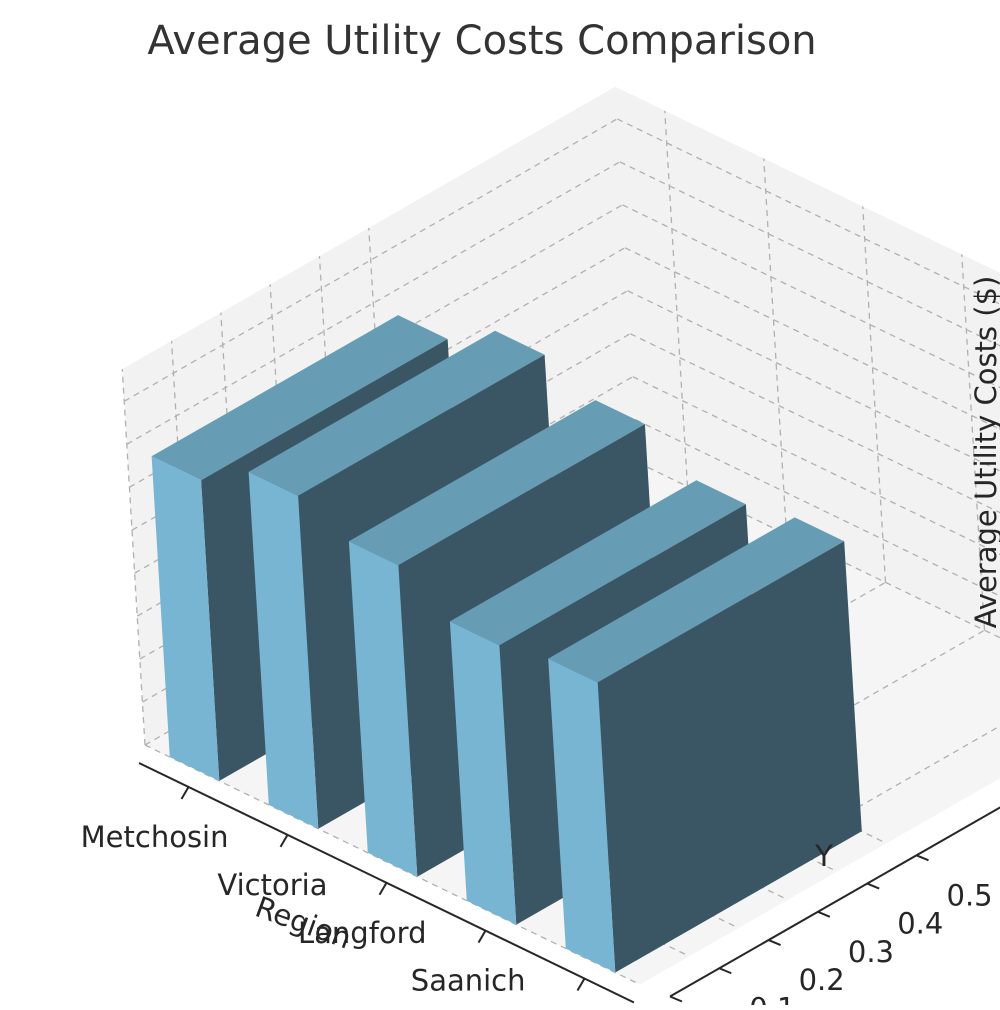 The image size is (1000, 1010). I want to click on y-axis-label: Y, so click(823, 856).